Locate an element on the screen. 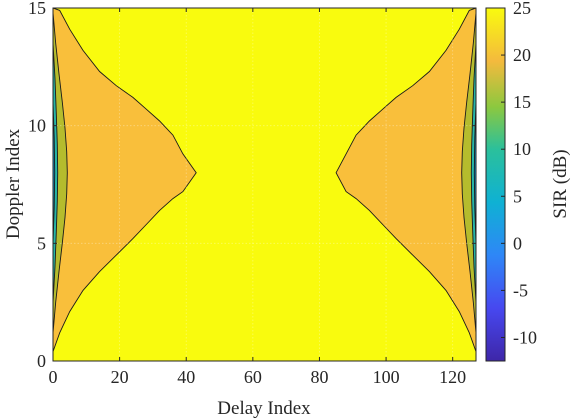 The image size is (572, 420). colorbar-tick-label: -10 is located at coordinates (525, 337).